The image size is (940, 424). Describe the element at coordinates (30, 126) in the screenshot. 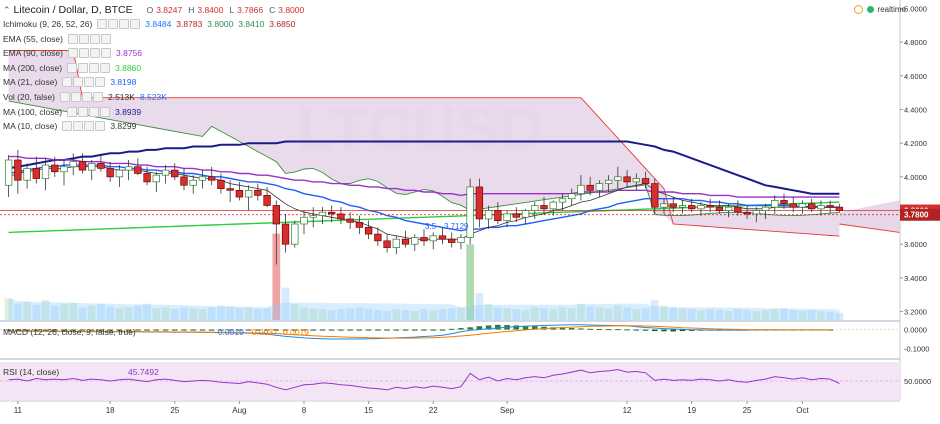

I see `indicator-label: MA (10, close)` at that location.